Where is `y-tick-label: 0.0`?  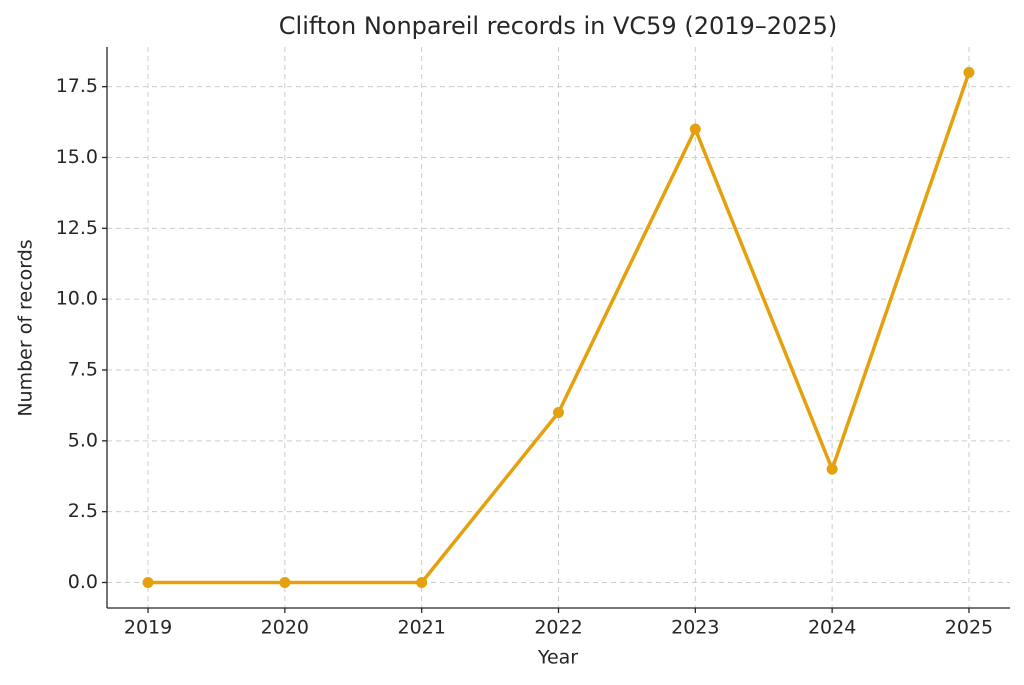
y-tick-label: 0.0 is located at coordinates (83, 582).